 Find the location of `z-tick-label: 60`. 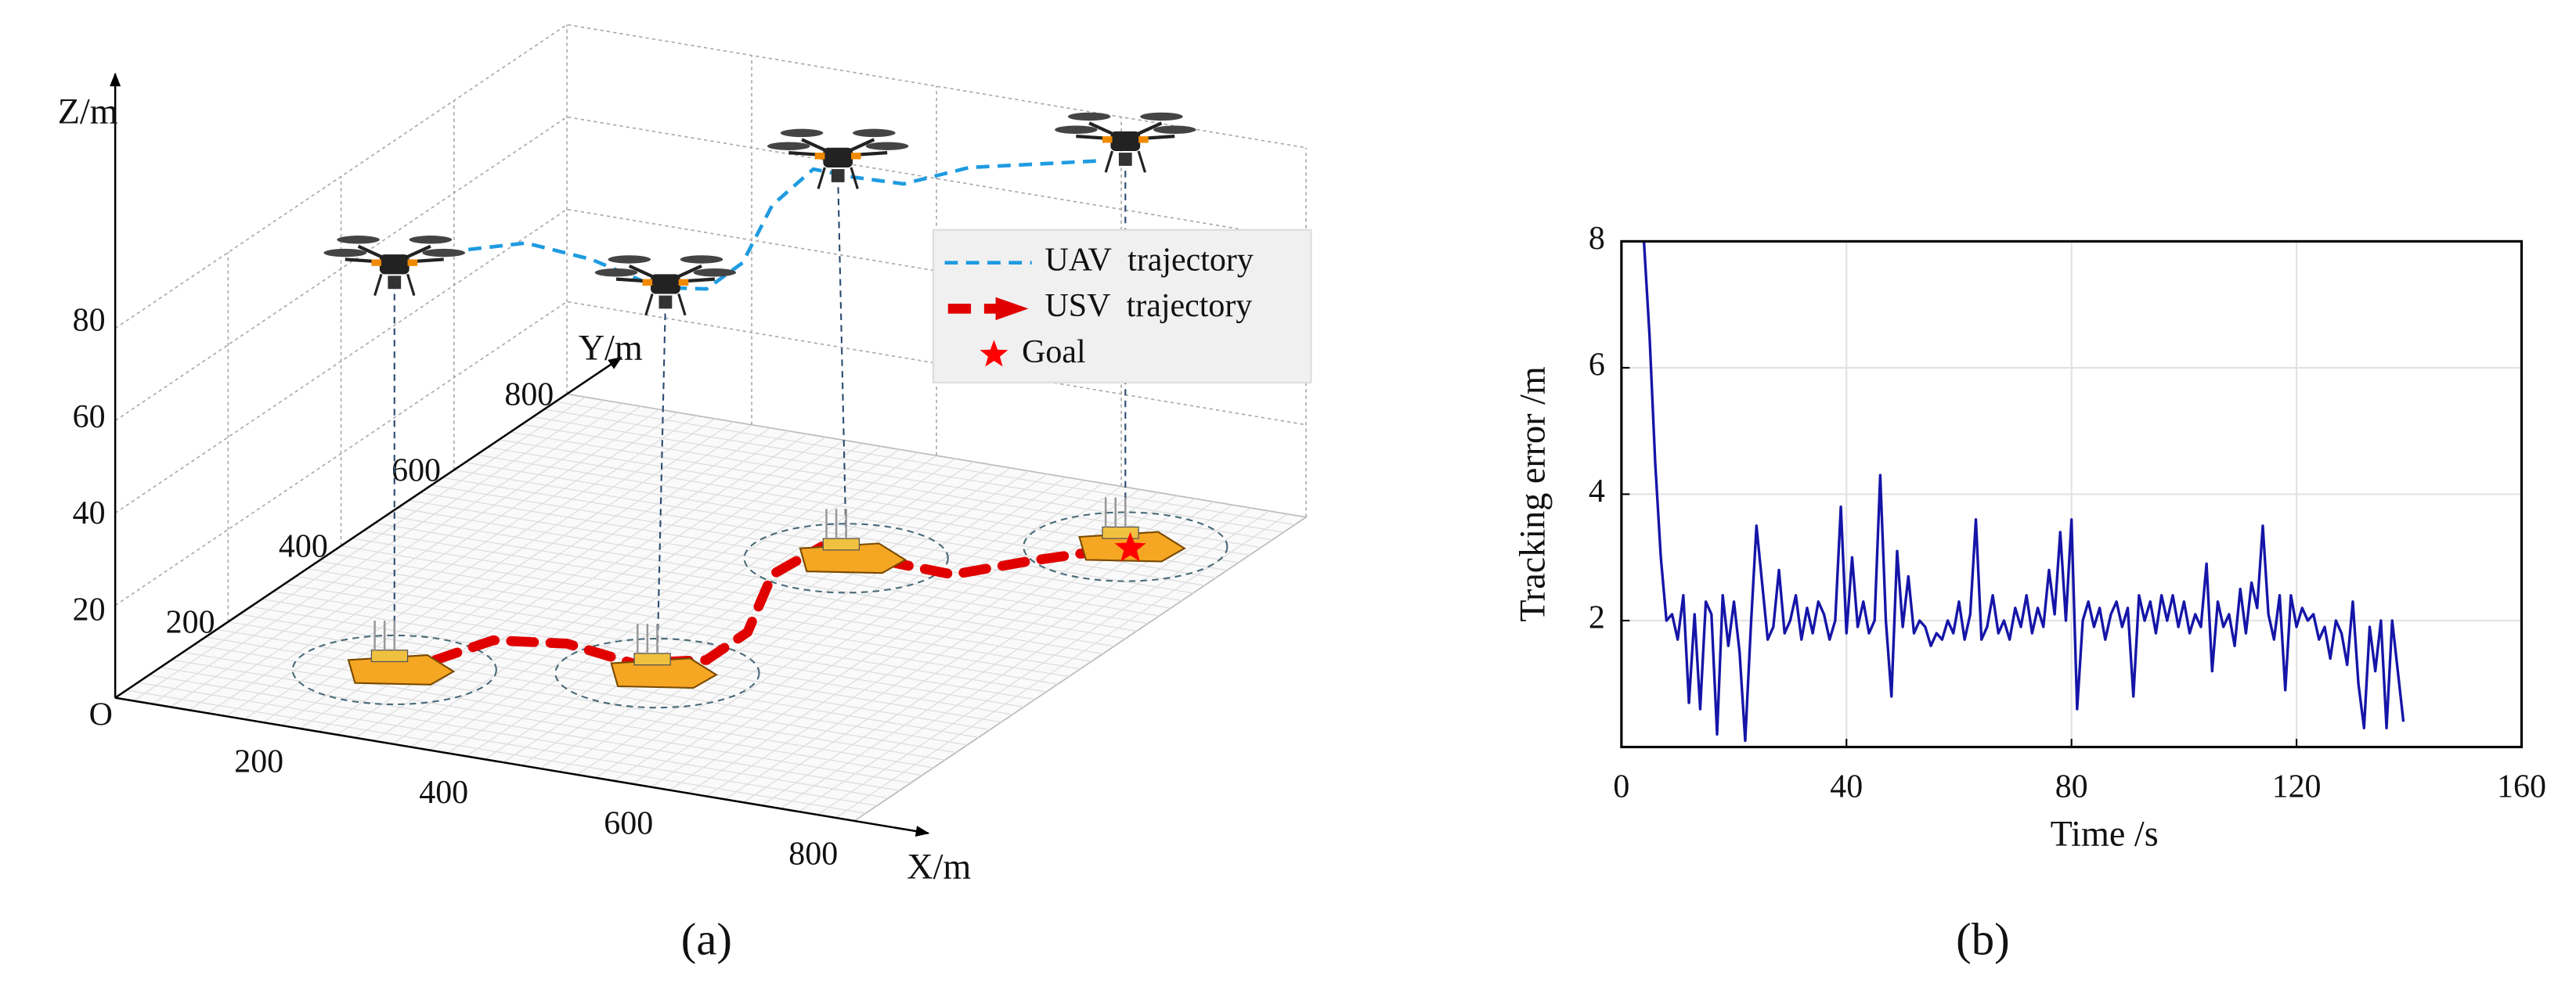

z-tick-label: 60 is located at coordinates (90, 417).